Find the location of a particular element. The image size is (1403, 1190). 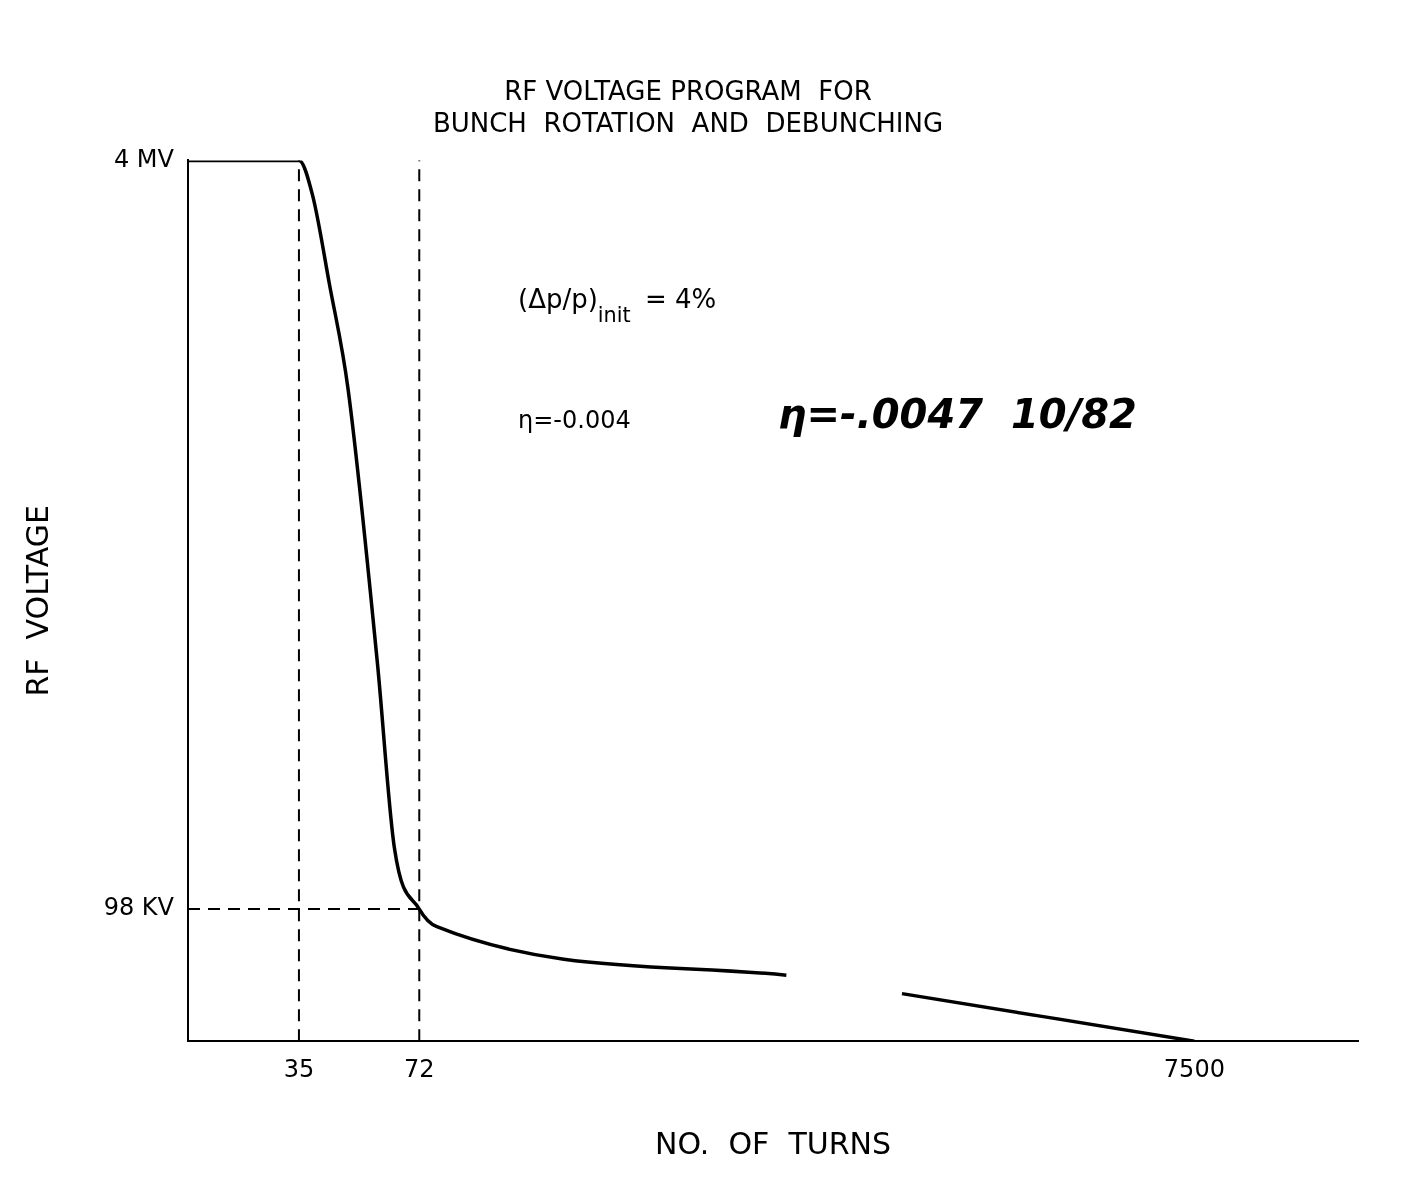

x-tick-label: 35 is located at coordinates (299, 1068).